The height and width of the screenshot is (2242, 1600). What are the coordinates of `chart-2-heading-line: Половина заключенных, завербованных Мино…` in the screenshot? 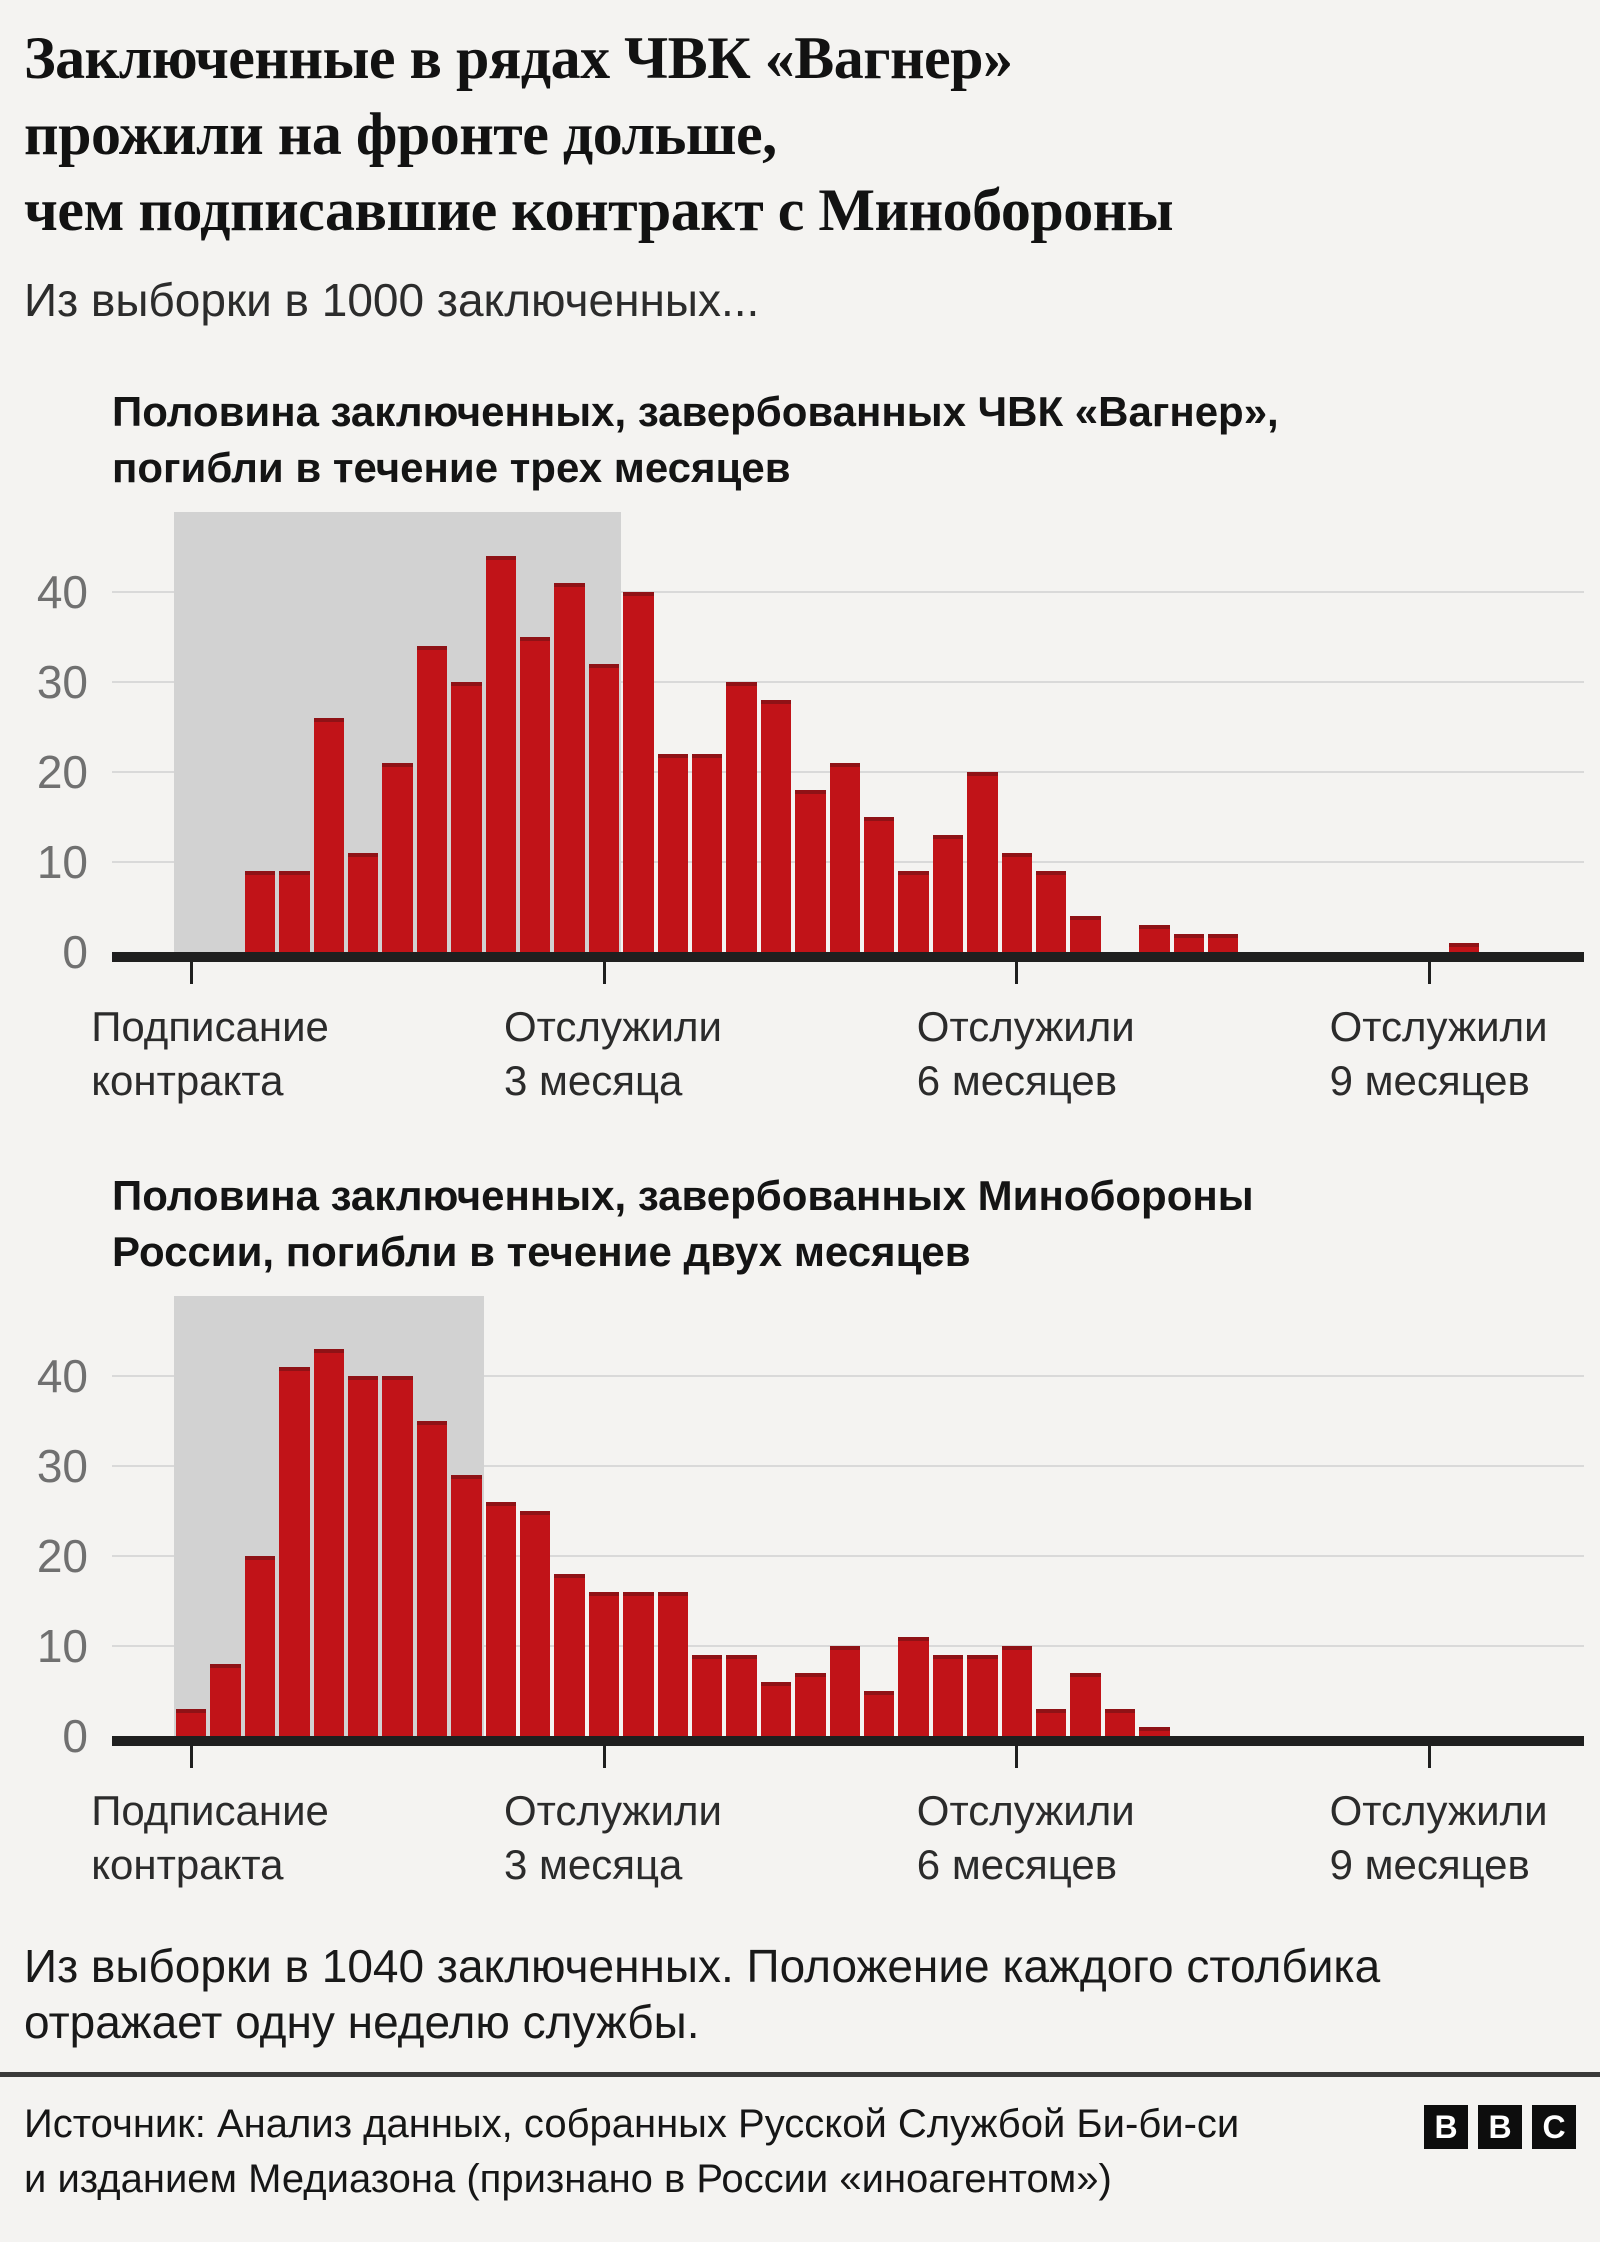 It's located at (683, 1195).